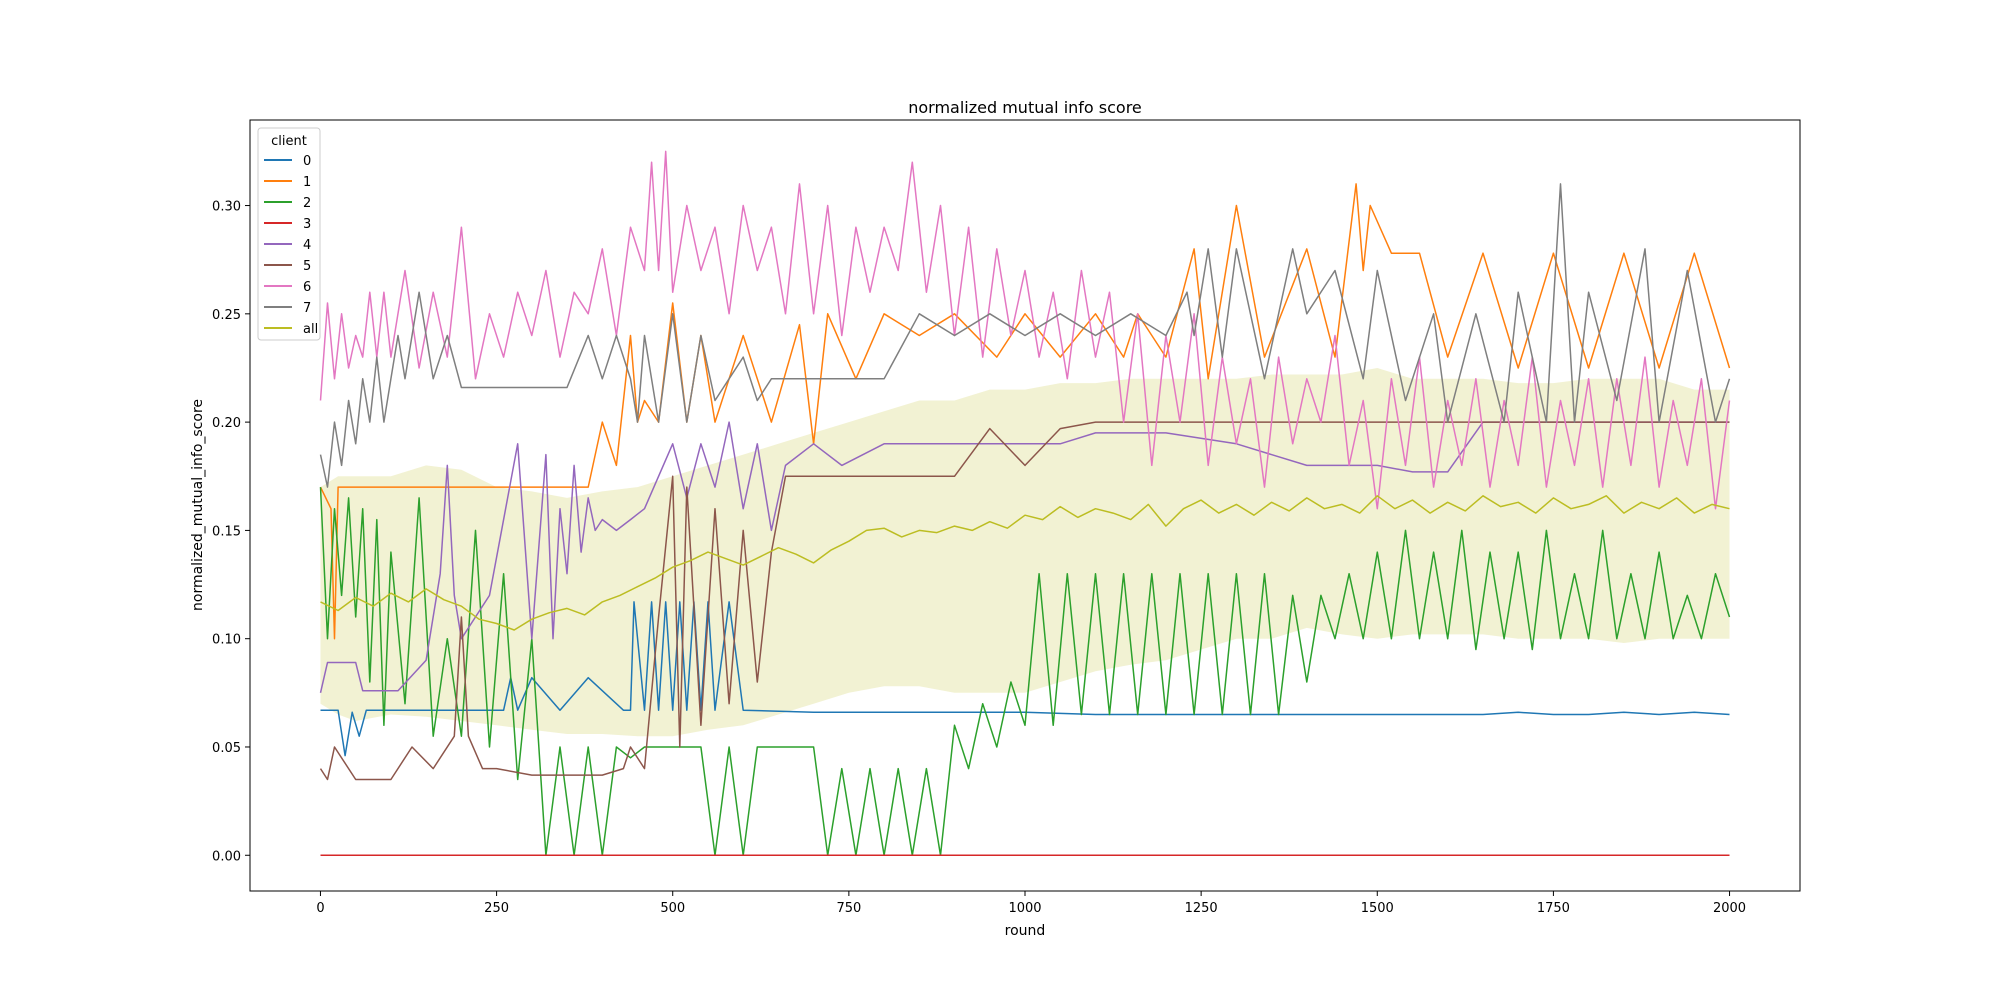  Describe the element at coordinates (1024, 908) in the screenshot. I see `x-tick-label: 1000` at that location.